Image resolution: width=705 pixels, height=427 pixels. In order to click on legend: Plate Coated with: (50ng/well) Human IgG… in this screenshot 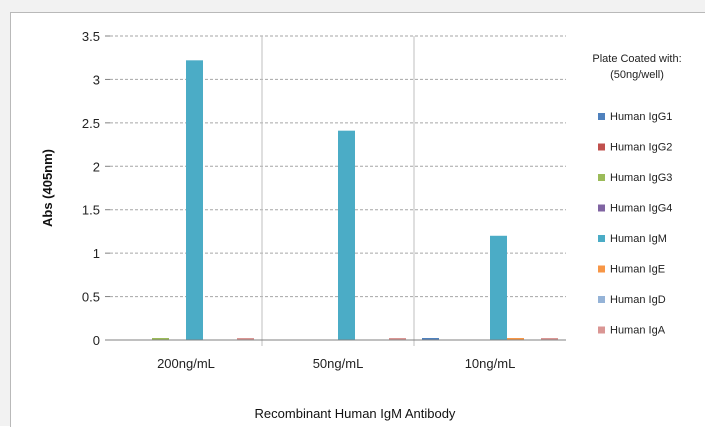, I will do `click(636, 195)`.